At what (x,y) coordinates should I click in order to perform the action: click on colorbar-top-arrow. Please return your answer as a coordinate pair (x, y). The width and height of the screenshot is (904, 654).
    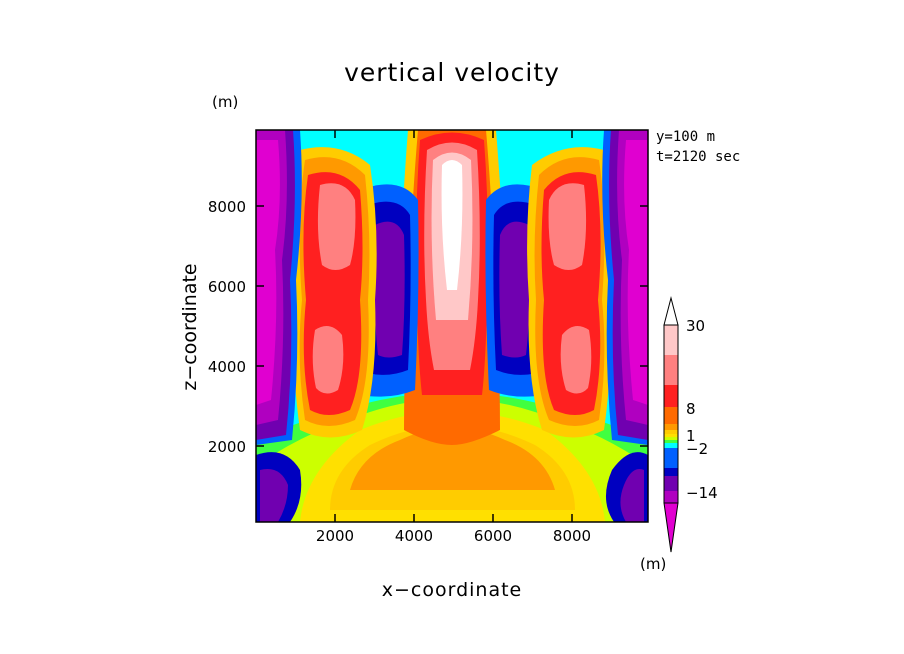
    Looking at the image, I should click on (671, 311).